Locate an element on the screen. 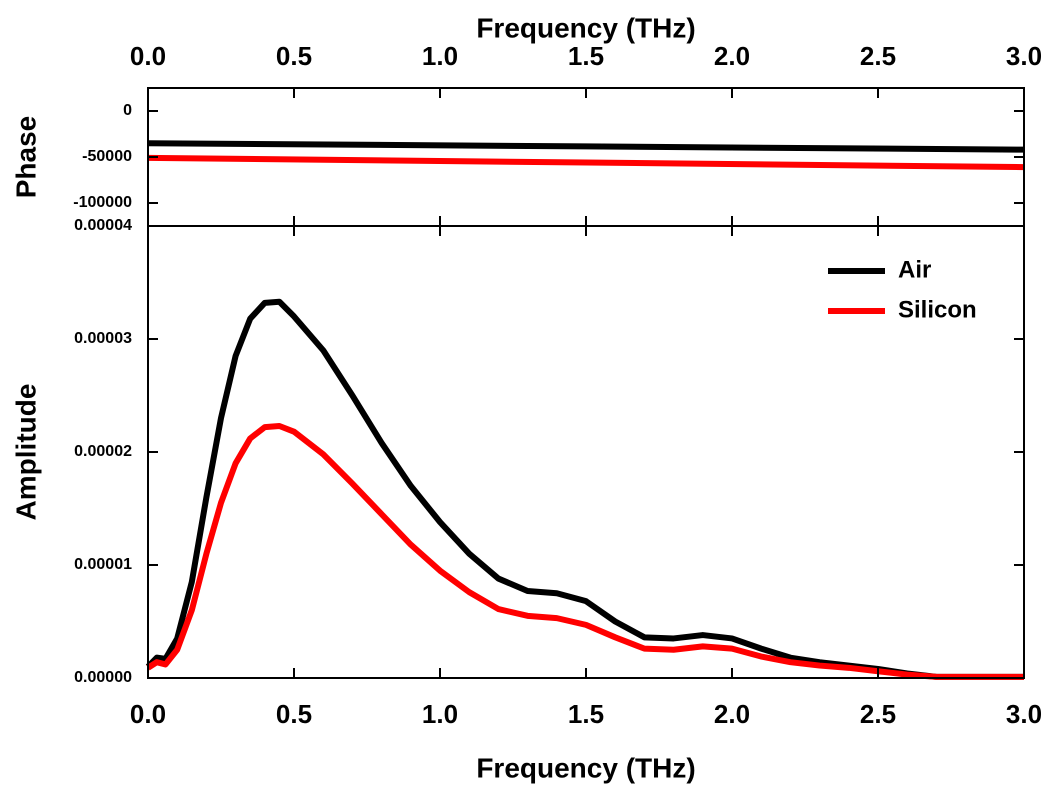 The width and height of the screenshot is (1053, 788). y-tick-label: 0.00004 is located at coordinates (103, 225).